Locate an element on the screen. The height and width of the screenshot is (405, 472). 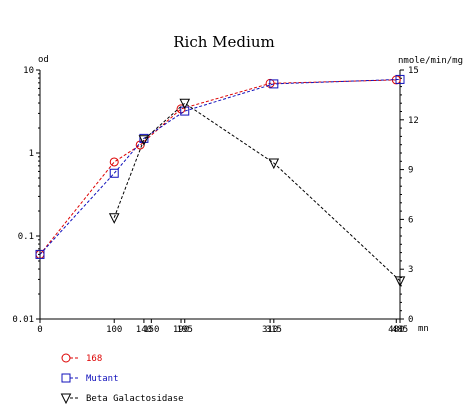
y-left-tick-label: 10 is located at coordinates (28, 71).